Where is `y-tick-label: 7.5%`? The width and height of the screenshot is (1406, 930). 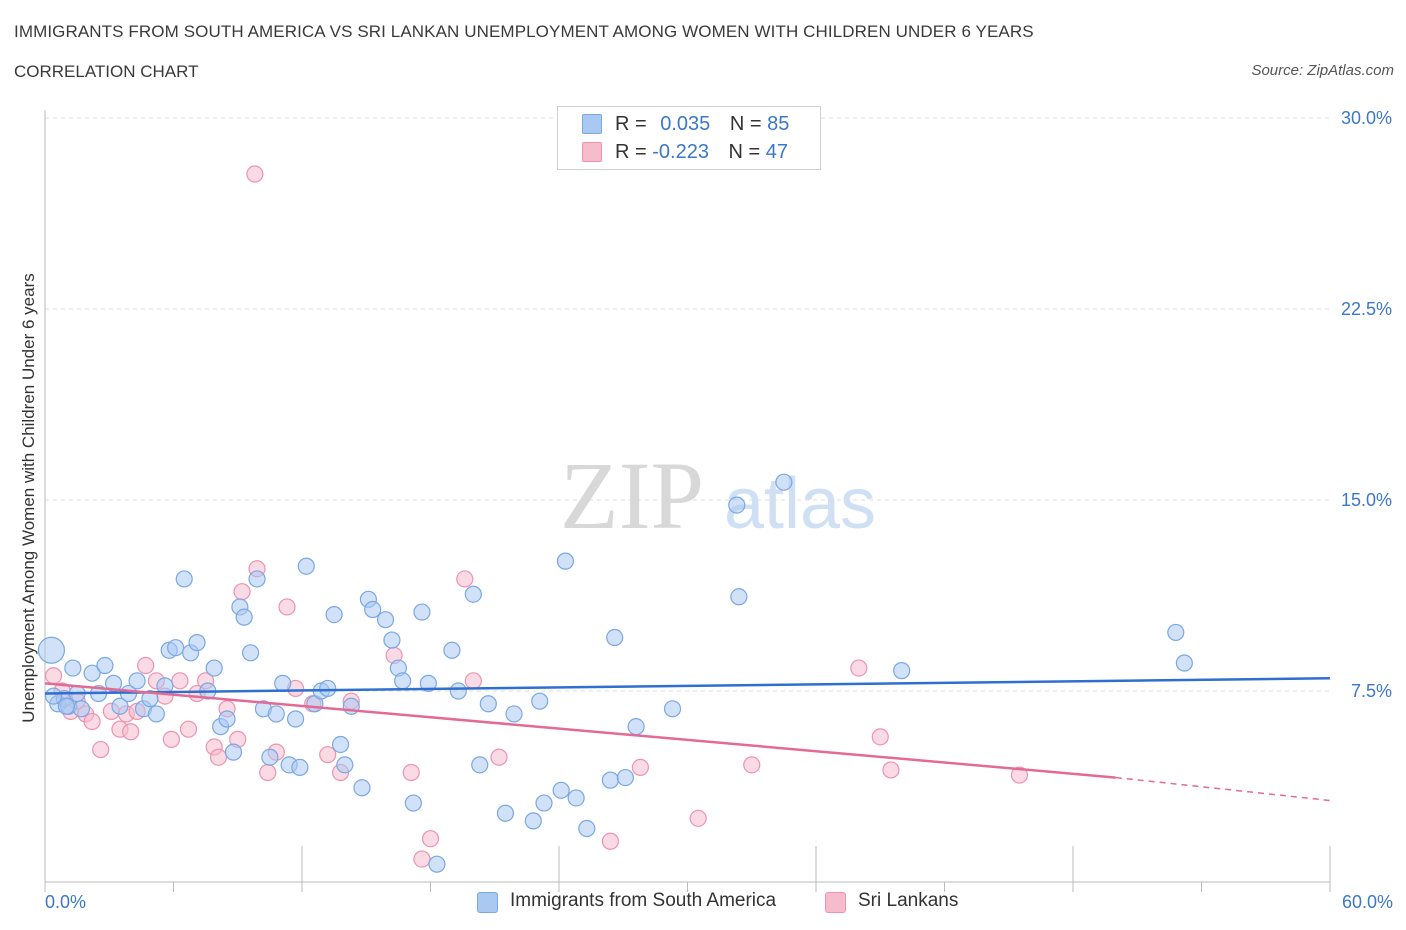 y-tick-label: 7.5% is located at coordinates (1371, 691).